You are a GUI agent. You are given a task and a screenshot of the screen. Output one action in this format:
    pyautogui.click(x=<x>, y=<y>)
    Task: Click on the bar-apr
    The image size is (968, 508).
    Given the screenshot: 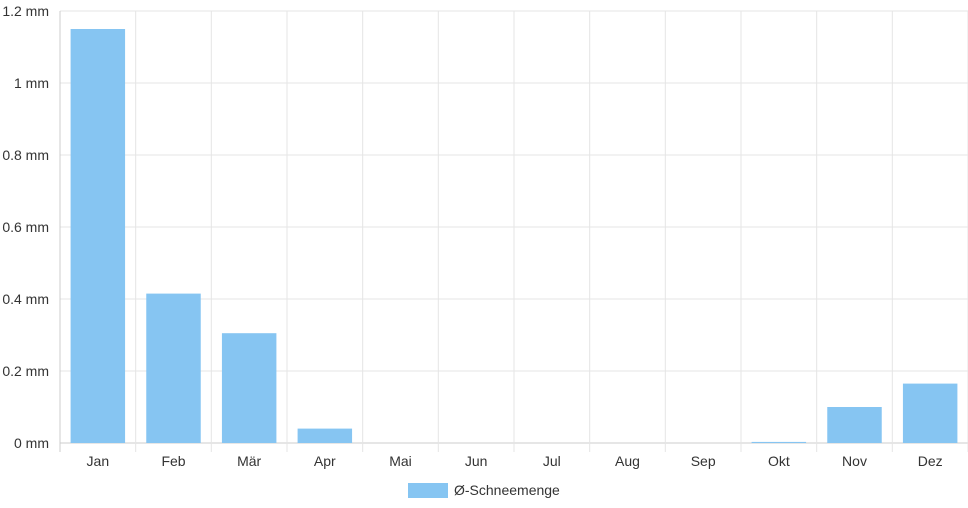 What is the action you would take?
    pyautogui.click(x=325, y=435)
    